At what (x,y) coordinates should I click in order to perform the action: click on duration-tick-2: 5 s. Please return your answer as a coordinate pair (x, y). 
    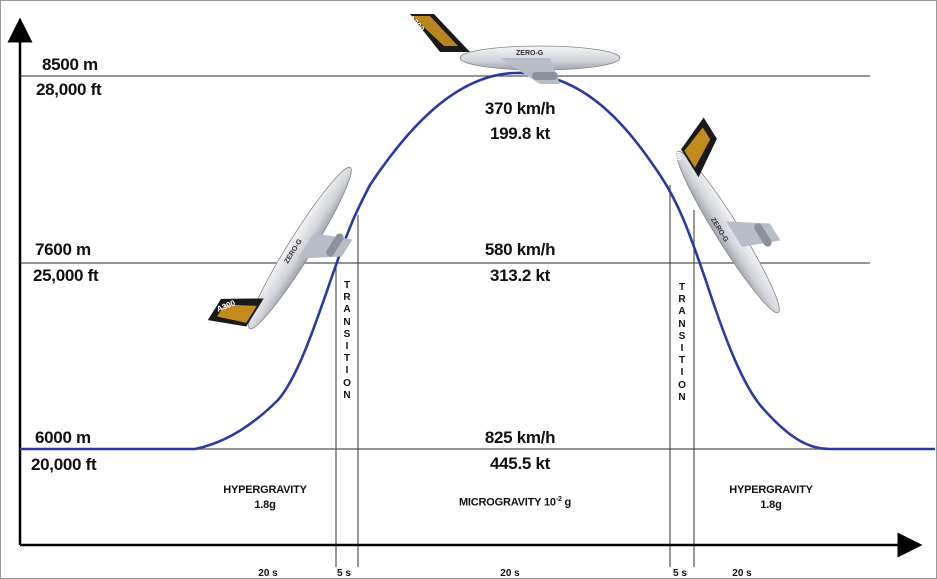
    Looking at the image, I should click on (344, 573).